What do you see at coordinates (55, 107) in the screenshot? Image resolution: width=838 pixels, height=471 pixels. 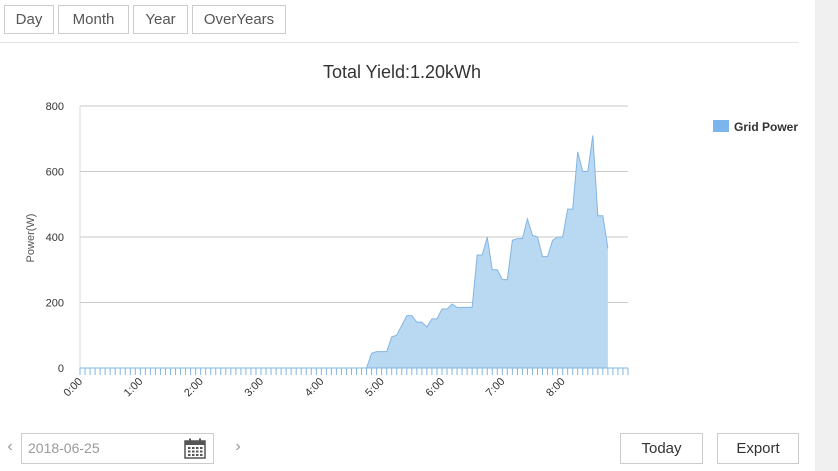 I see `y-tick-label: 800` at bounding box center [55, 107].